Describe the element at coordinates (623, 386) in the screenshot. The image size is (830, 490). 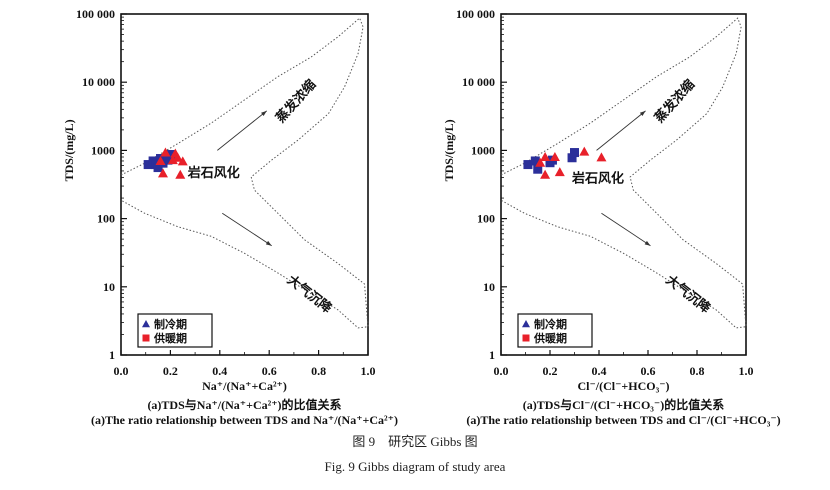
I see `x-axis-label: Cl⁻/(Cl⁻+HCO₃⁻)` at that location.